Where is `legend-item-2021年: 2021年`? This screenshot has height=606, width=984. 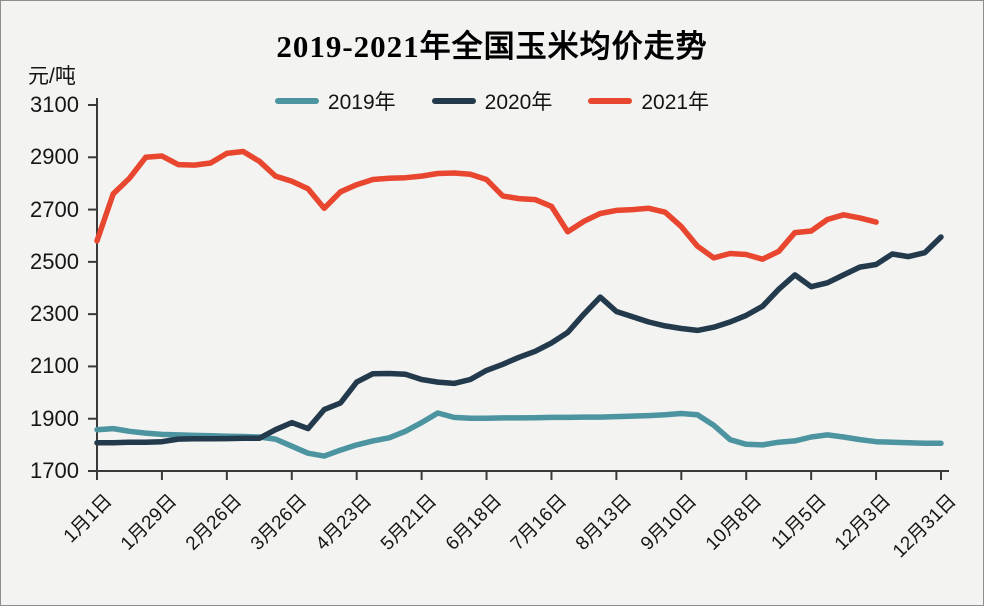 legend-item-2021年: 2021年 is located at coordinates (648, 101).